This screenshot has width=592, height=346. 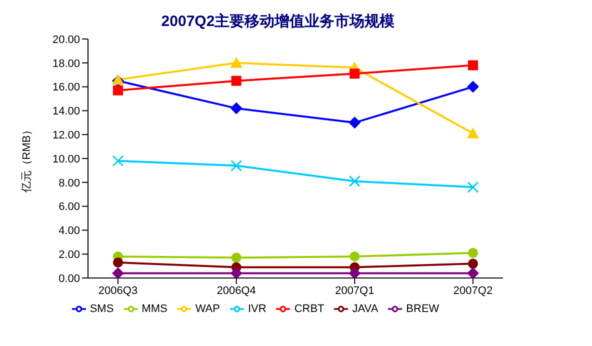 I want to click on x-tick-label: 2007Q2, so click(x=473, y=290).